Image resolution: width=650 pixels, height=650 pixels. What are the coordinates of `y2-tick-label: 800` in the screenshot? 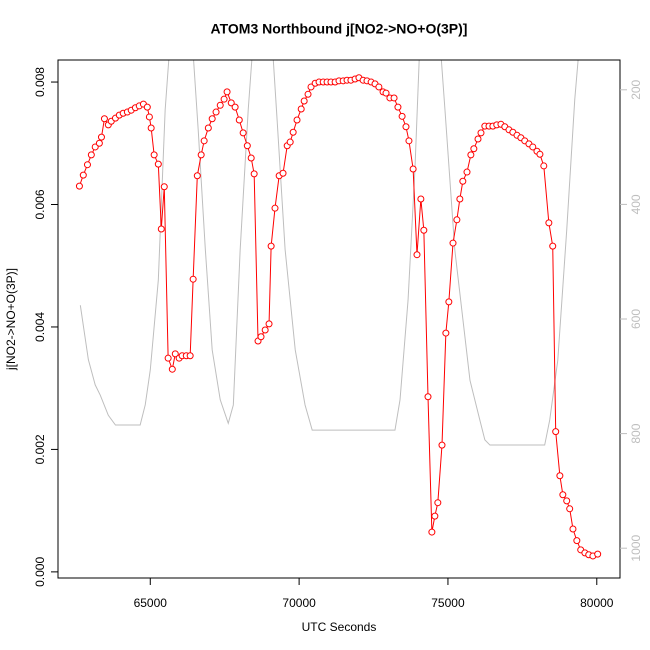 It's located at (636, 433).